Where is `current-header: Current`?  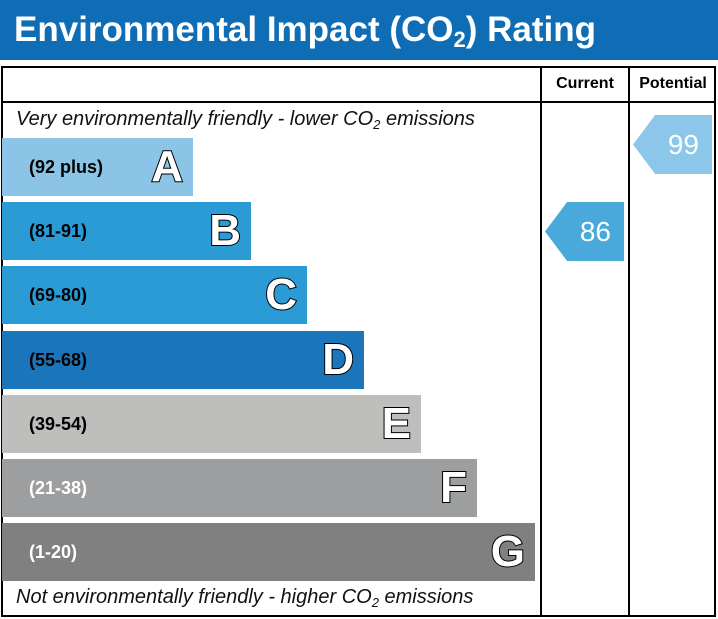
current-header: Current is located at coordinates (585, 83).